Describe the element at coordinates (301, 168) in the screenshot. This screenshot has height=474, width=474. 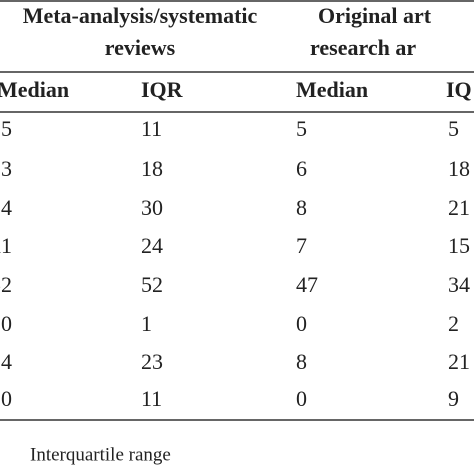
I see `cell: 6` at that location.